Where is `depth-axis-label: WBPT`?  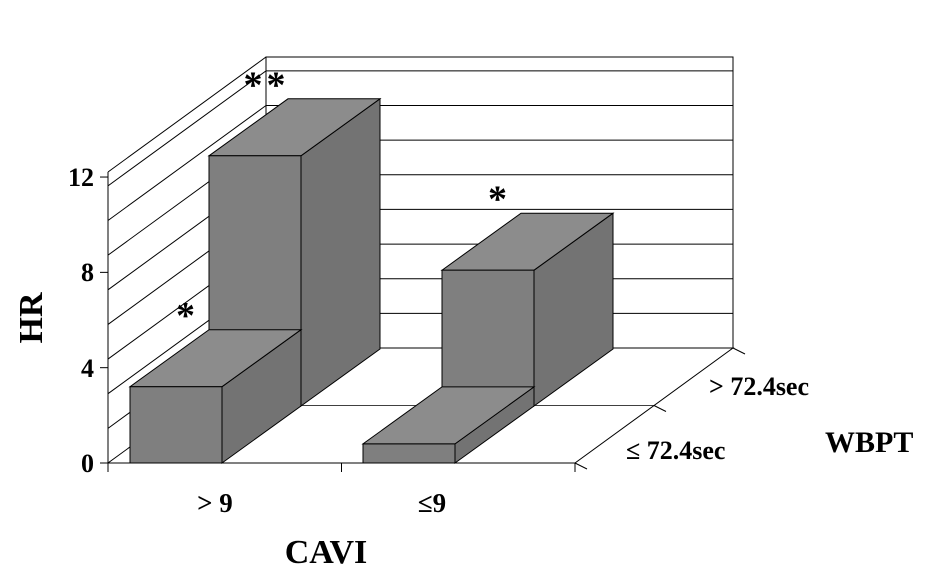
depth-axis-label: WBPT is located at coordinates (869, 442).